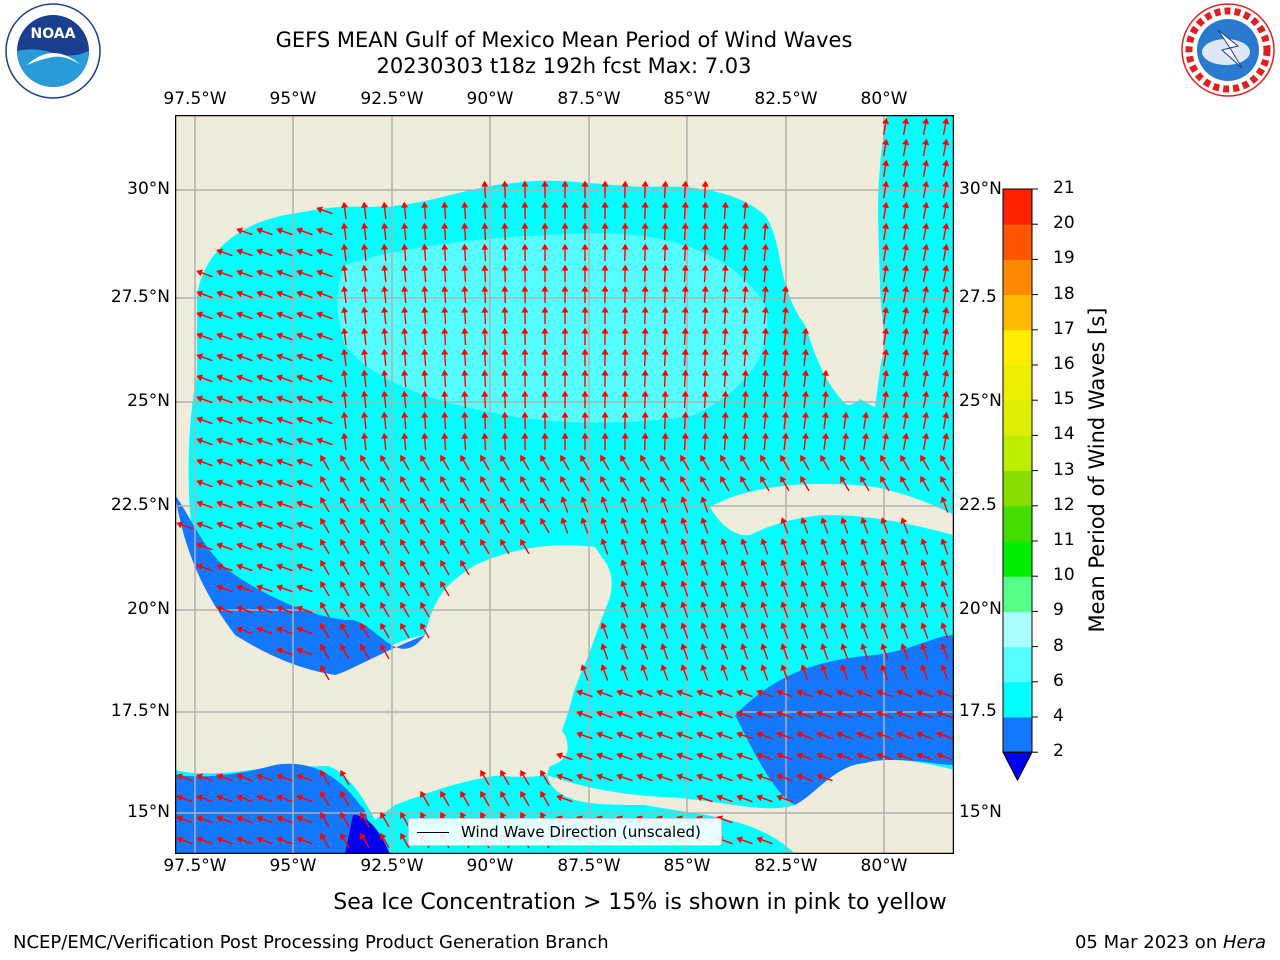 The image size is (1280, 960). Describe the element at coordinates (786, 99) in the screenshot. I see `lon-label-top: 82.5°W` at that location.